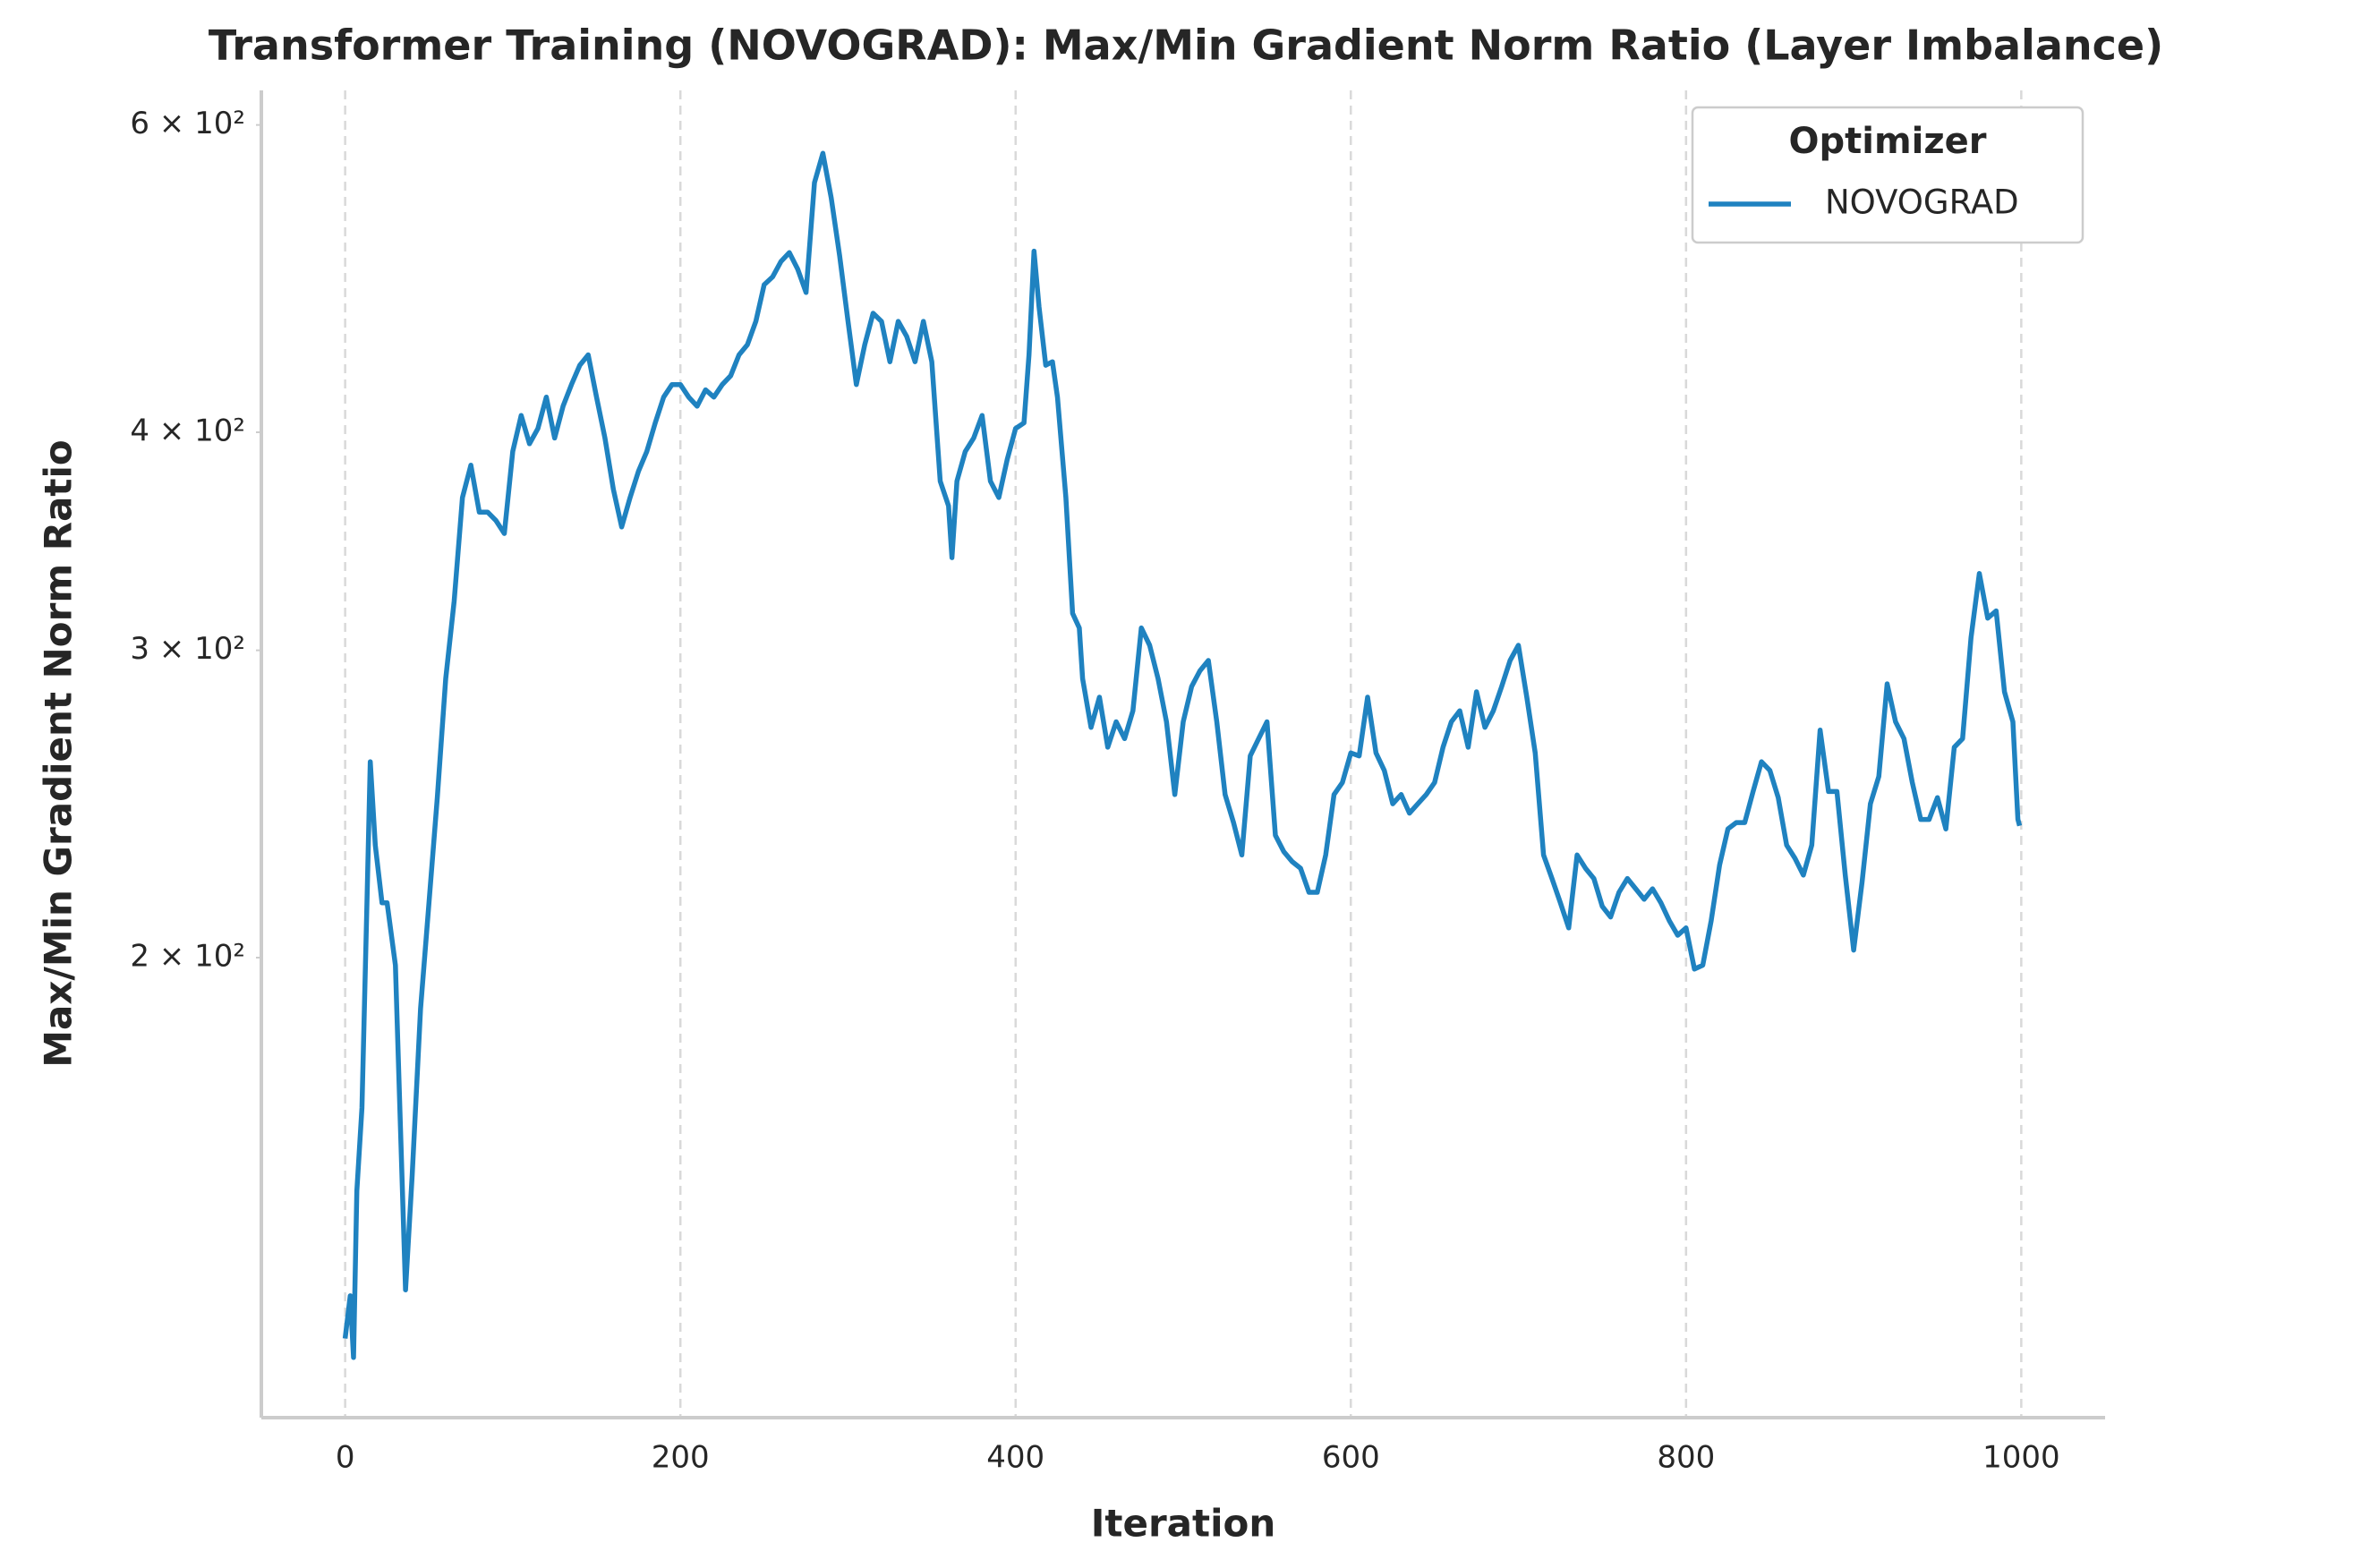 The height and width of the screenshot is (1568, 2353). What do you see at coordinates (1686, 1458) in the screenshot?
I see `x-tick-label: 800` at bounding box center [1686, 1458].